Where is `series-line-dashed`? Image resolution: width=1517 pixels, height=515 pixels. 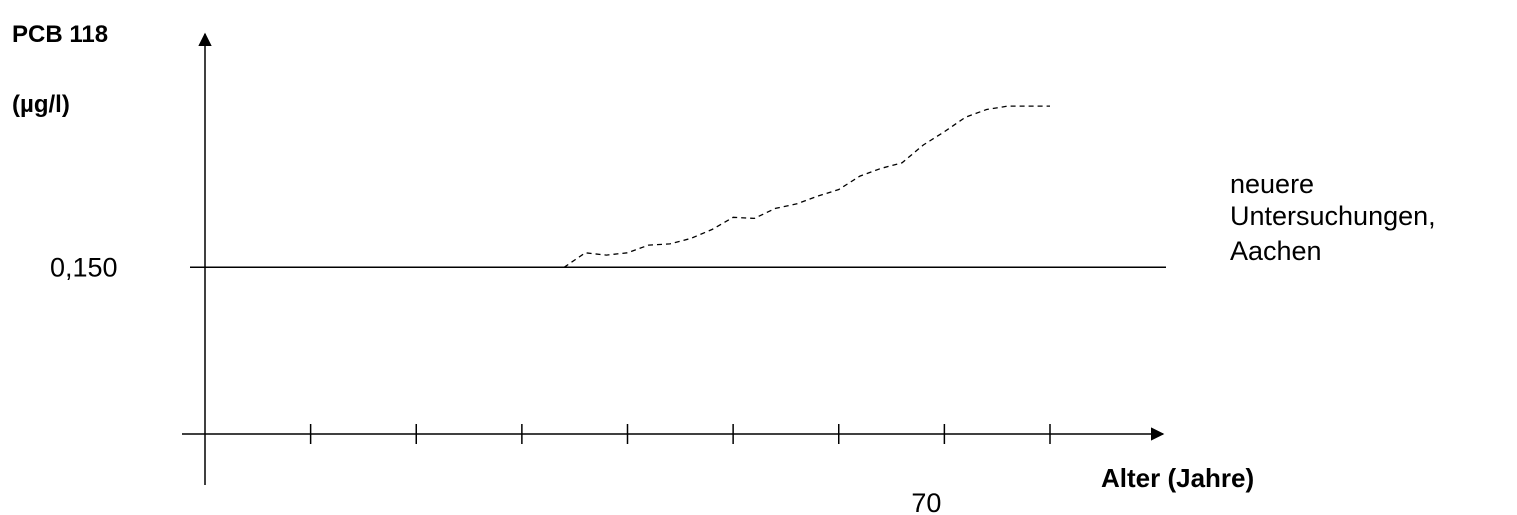 series-line-dashed is located at coordinates (806, 186).